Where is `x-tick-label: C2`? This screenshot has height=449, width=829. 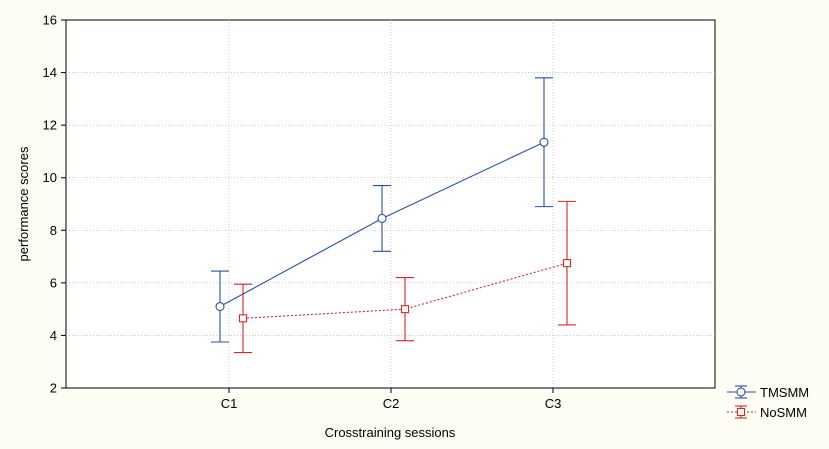 x-tick-label: C2 is located at coordinates (391, 403).